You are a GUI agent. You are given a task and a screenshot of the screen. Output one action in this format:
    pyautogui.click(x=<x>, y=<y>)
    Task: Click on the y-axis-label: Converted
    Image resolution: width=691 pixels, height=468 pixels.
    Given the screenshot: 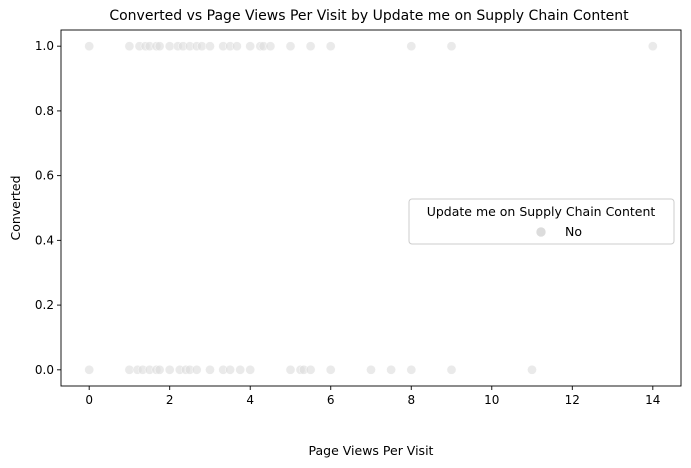 What is the action you would take?
    pyautogui.click(x=15, y=207)
    